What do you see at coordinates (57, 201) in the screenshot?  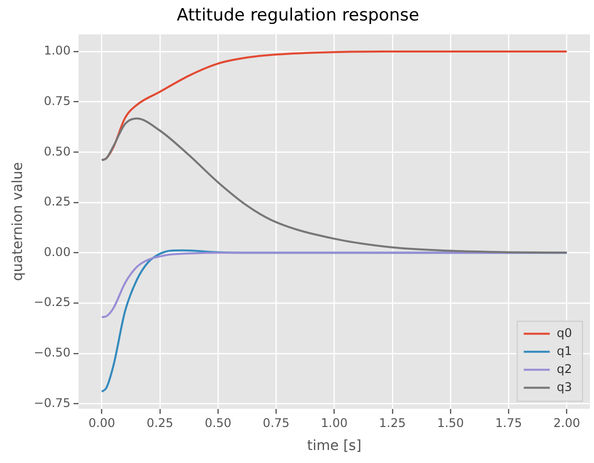 I see `y-tick-label: 0.25` at bounding box center [57, 201].